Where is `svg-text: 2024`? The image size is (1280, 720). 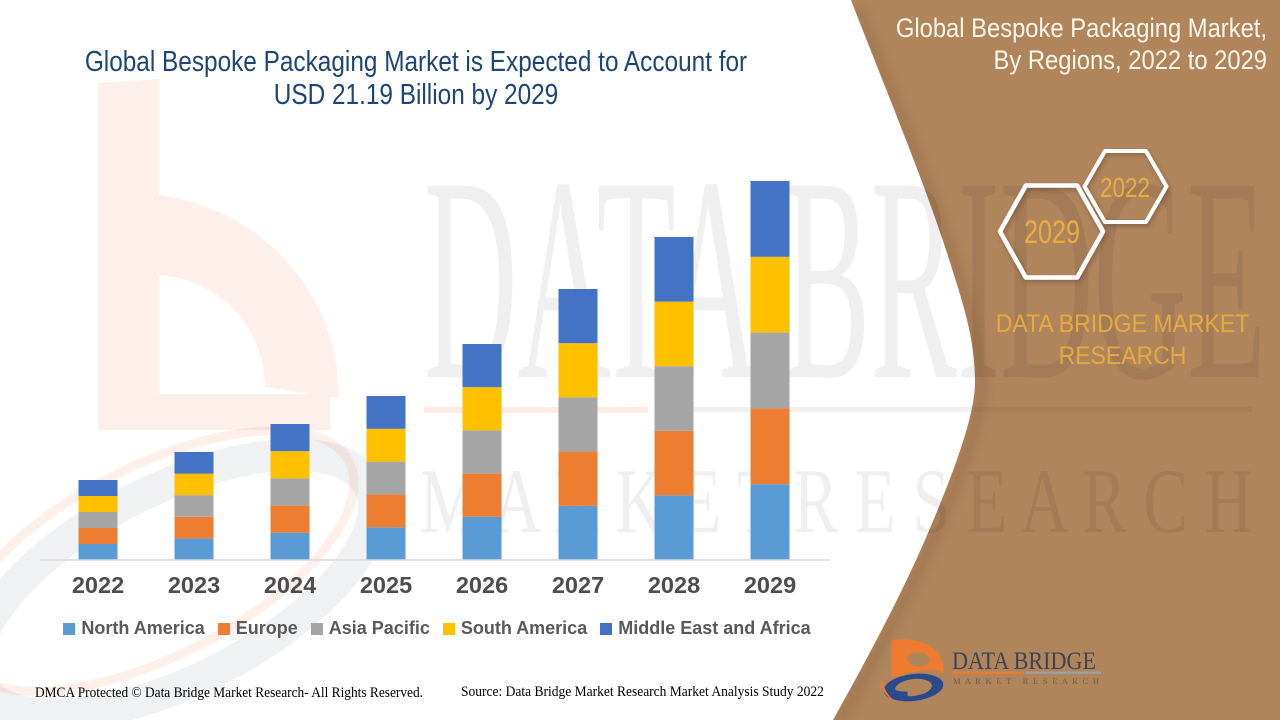
svg-text: 2024 is located at coordinates (290, 585).